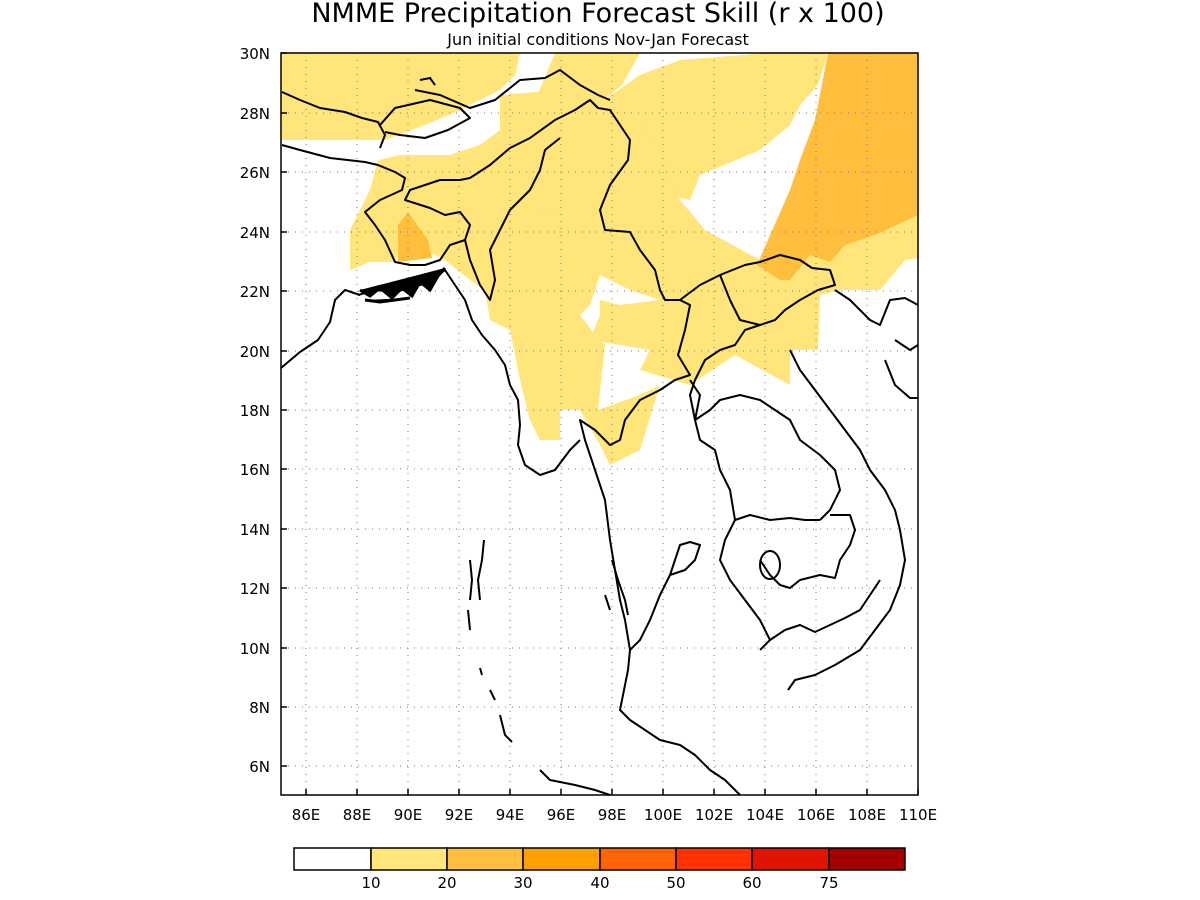 The image size is (1200, 900). What do you see at coordinates (446, 883) in the screenshot?
I see `colorbar-label: 20` at bounding box center [446, 883].